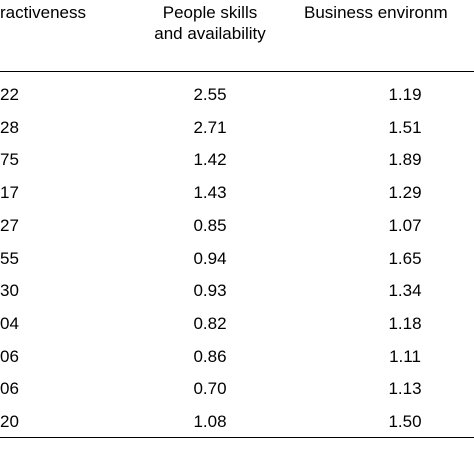 The height and width of the screenshot is (474, 474). I want to click on attractiveness-cell: 55, so click(9, 258).